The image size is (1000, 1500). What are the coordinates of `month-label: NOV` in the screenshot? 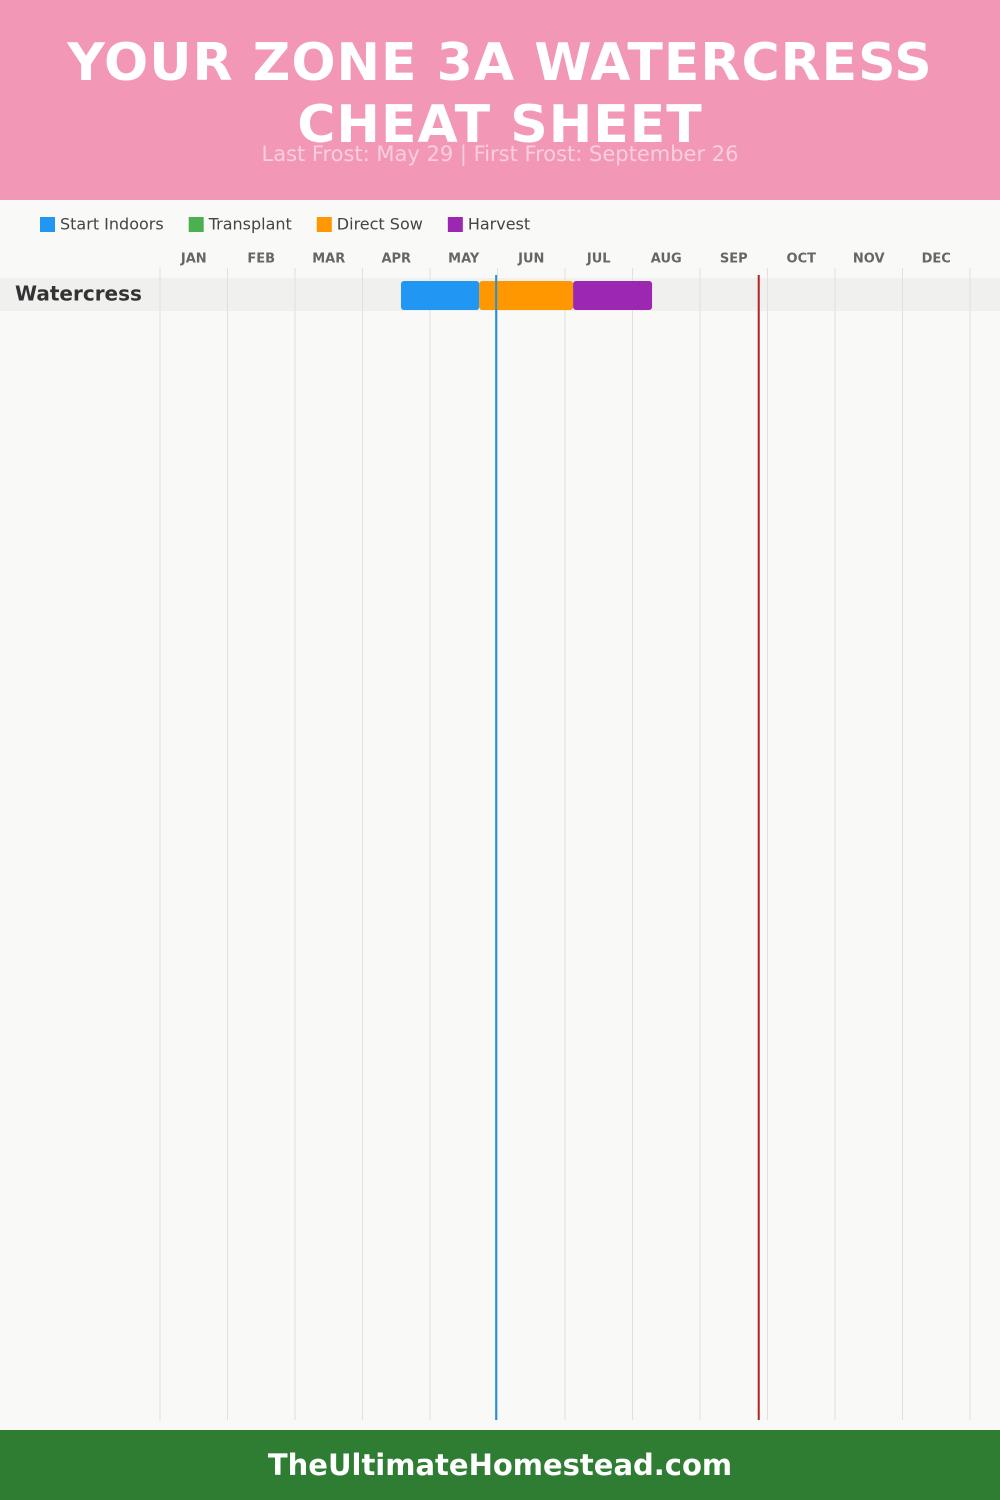 It's located at (869, 259).